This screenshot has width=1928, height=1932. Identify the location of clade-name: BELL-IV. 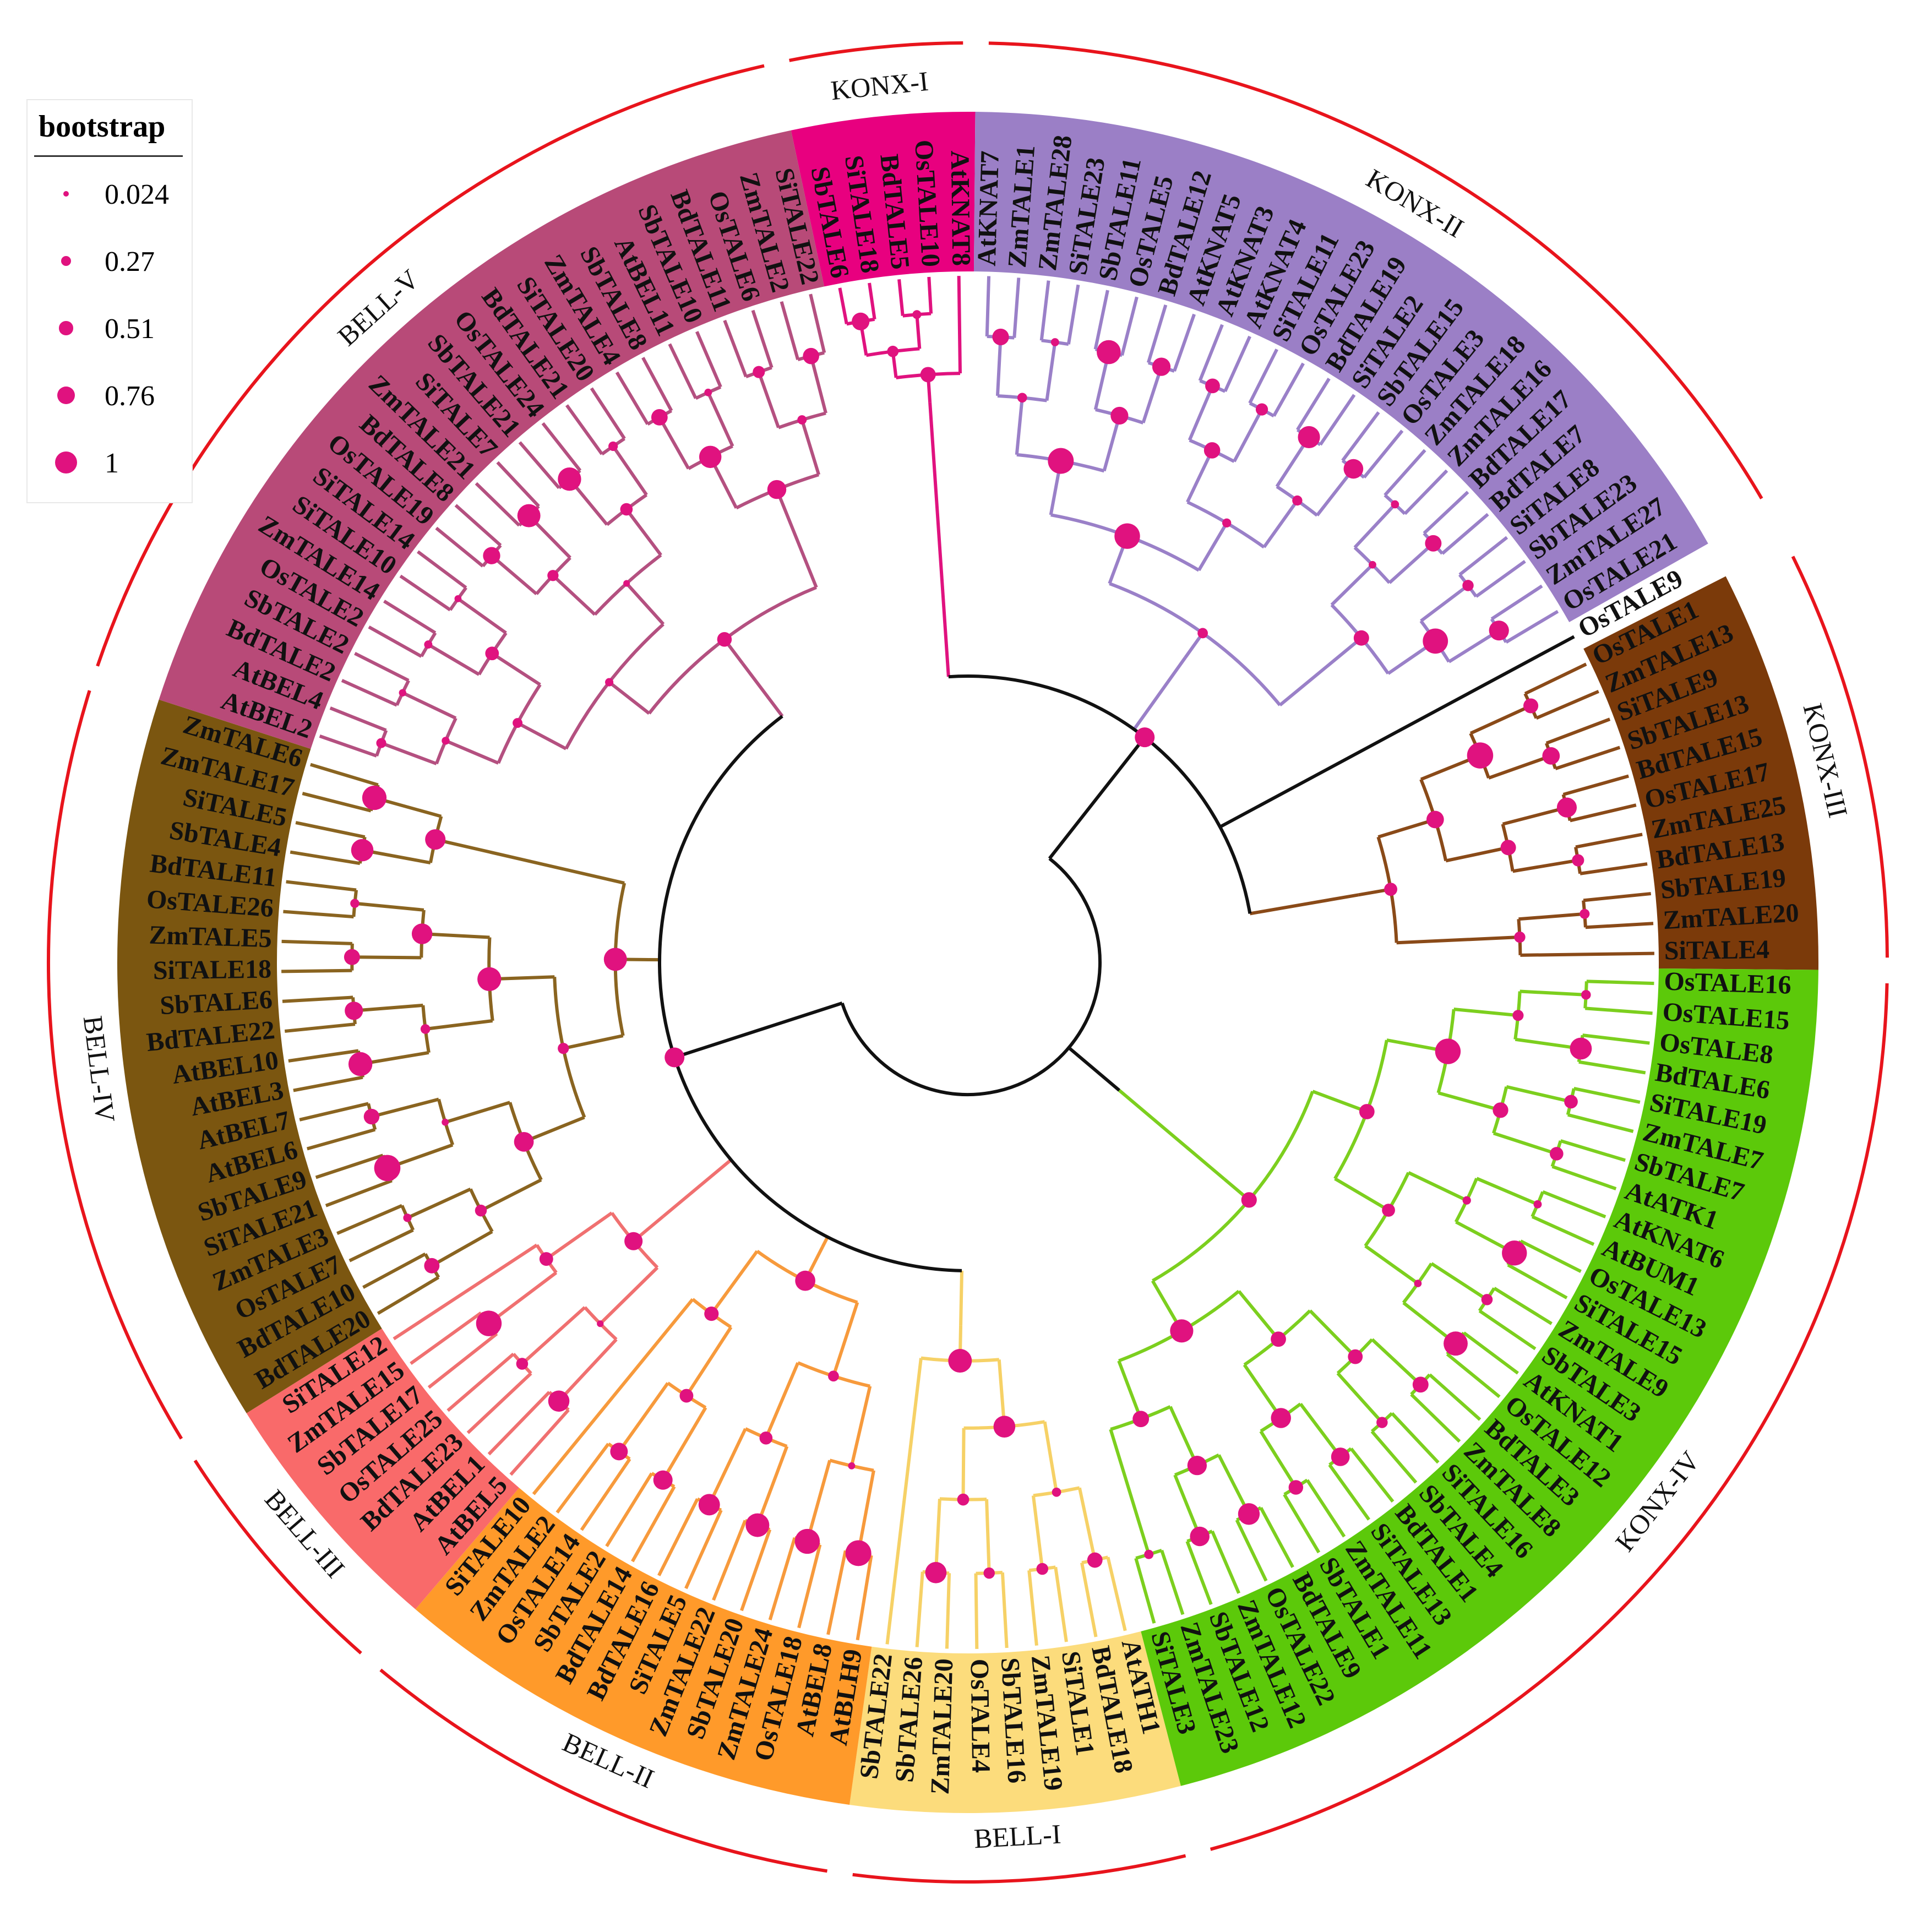
(99, 1069).